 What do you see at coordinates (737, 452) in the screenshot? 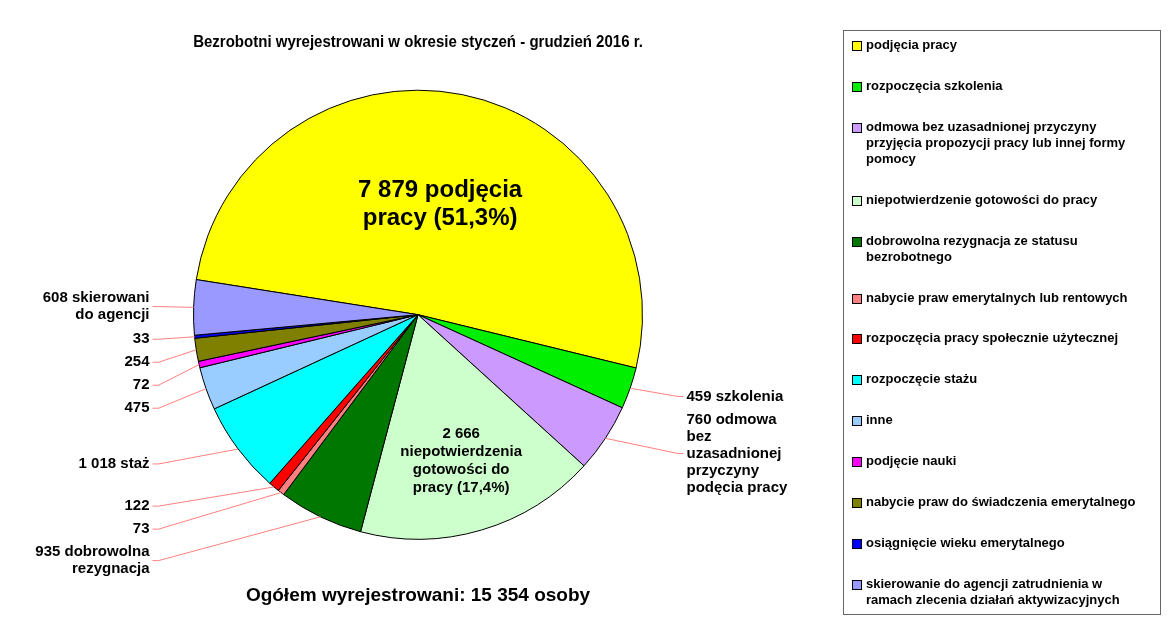
I see `data-label: 760 odmowa bez uzasadnionej przyczyny podęcia pracy` at bounding box center [737, 452].